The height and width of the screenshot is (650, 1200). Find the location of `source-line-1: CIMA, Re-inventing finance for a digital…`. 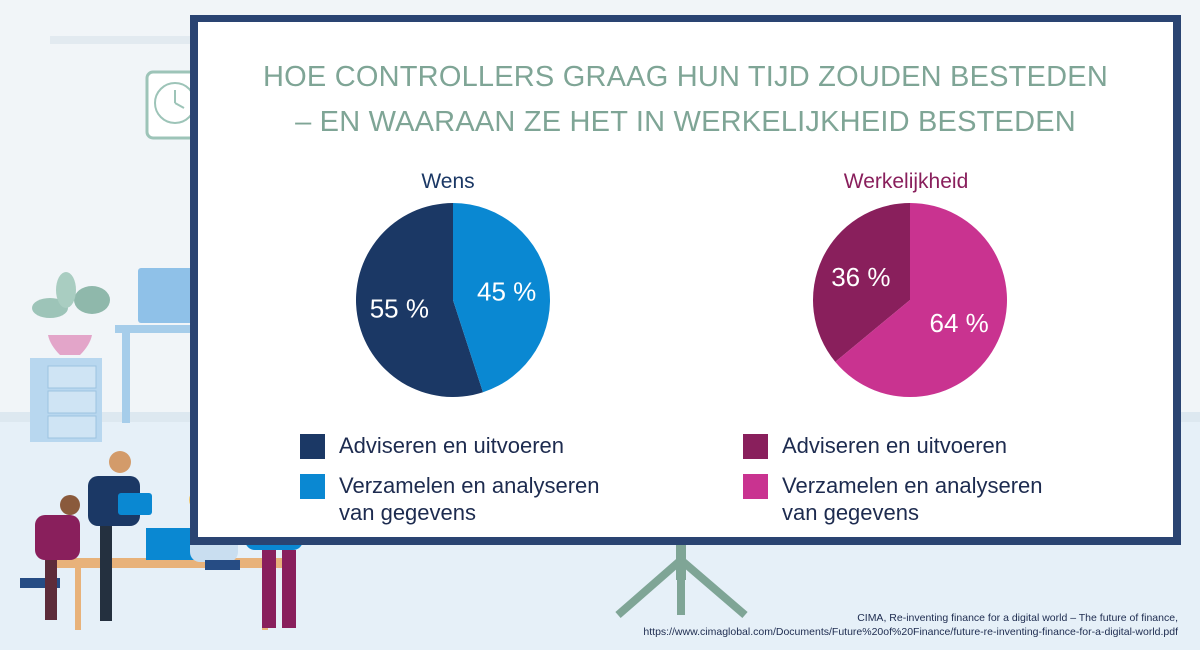

source-line-1: CIMA, Re-inventing finance for a digital… is located at coordinates (1017, 618).